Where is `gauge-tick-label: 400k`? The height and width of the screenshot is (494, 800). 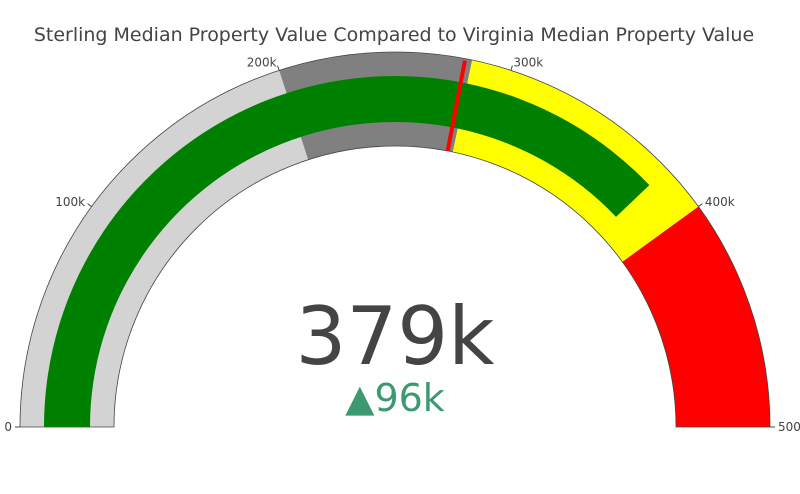 gauge-tick-label: 400k is located at coordinates (720, 202).